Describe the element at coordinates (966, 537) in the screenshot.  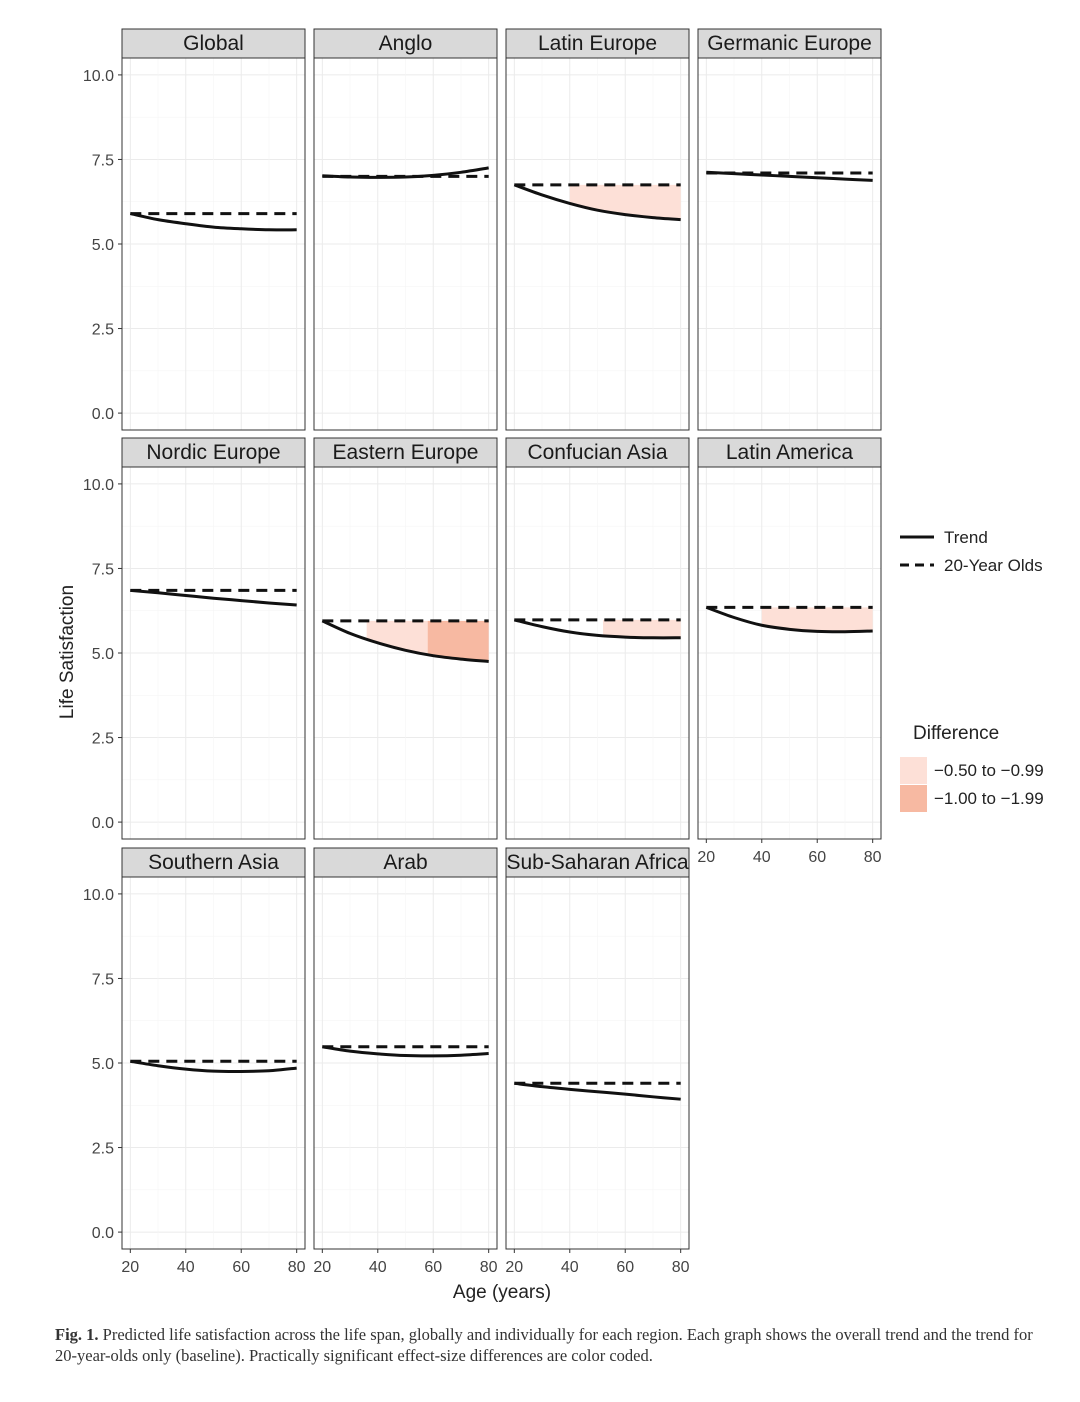
I see `legend-line-label: Trend` at that location.